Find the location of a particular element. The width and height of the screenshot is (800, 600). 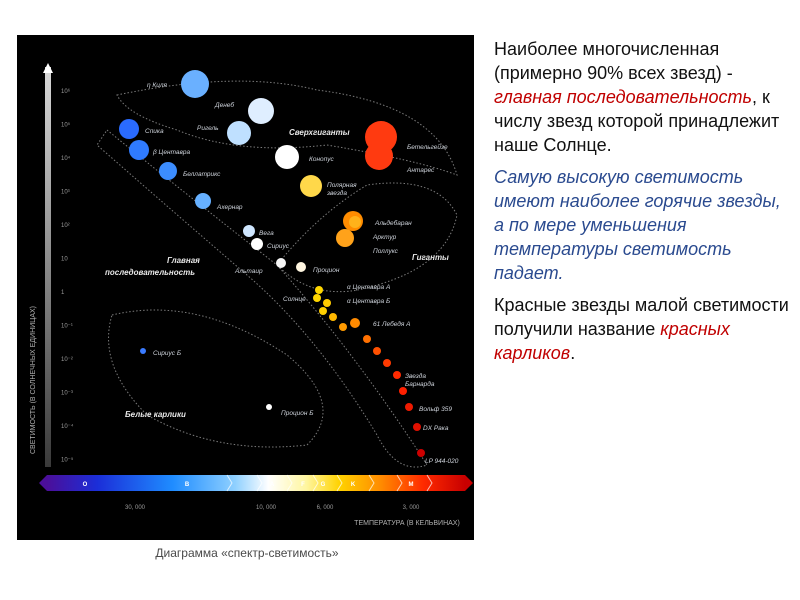

supergiants-label: Сверхгиганты is located at coordinates (319, 132).